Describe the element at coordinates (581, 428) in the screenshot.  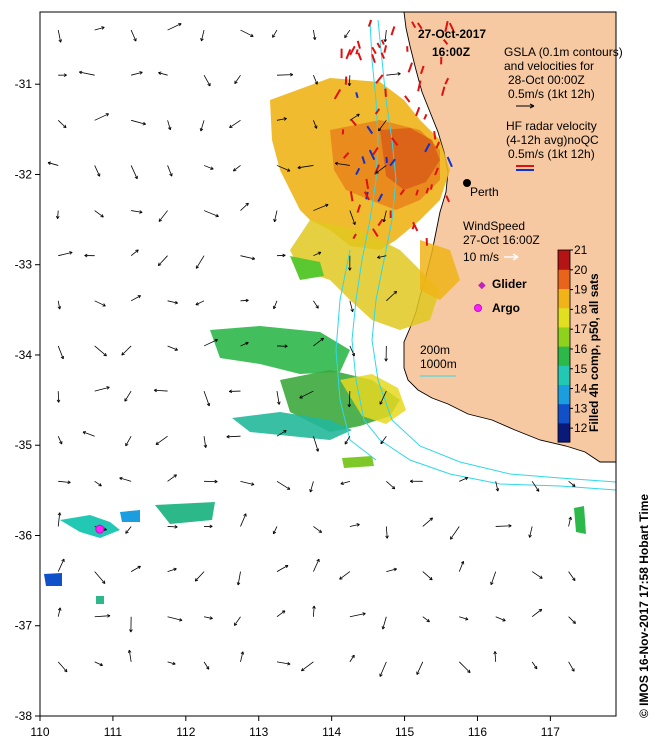
I see `colorbar-tick-label: 12` at that location.